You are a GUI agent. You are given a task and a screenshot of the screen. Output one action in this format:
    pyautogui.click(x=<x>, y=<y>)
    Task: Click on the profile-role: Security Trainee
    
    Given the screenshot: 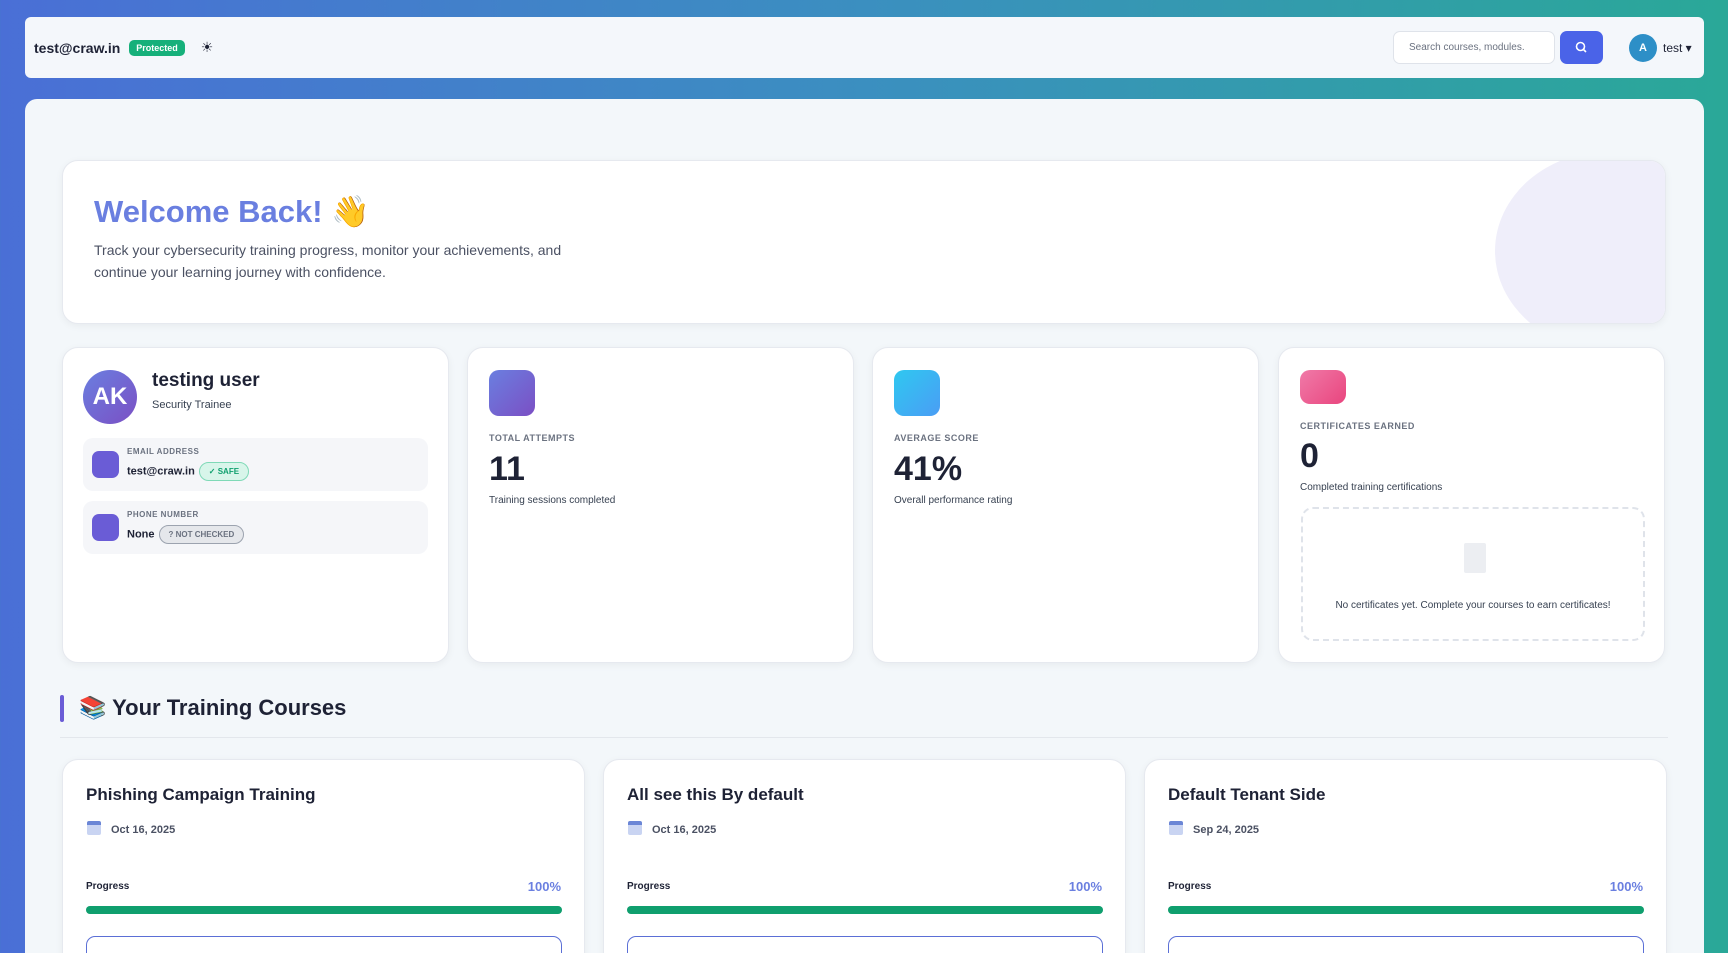 What is the action you would take?
    pyautogui.click(x=192, y=405)
    